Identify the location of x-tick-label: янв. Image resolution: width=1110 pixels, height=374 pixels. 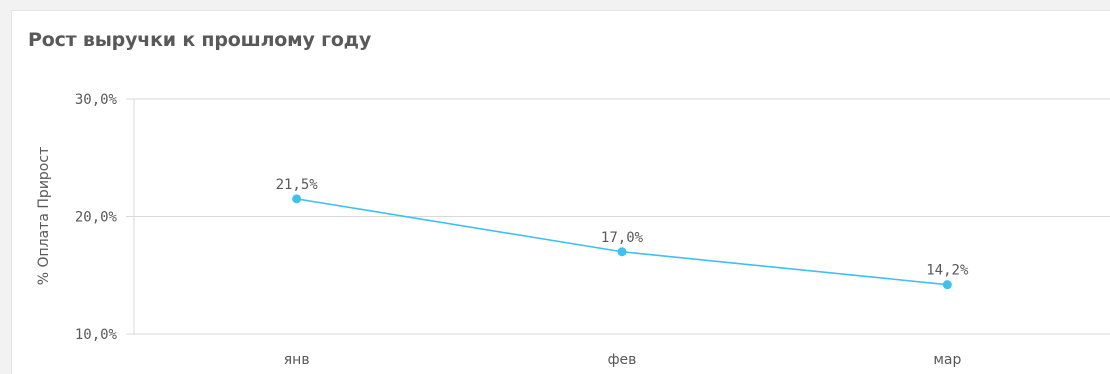
(297, 360).